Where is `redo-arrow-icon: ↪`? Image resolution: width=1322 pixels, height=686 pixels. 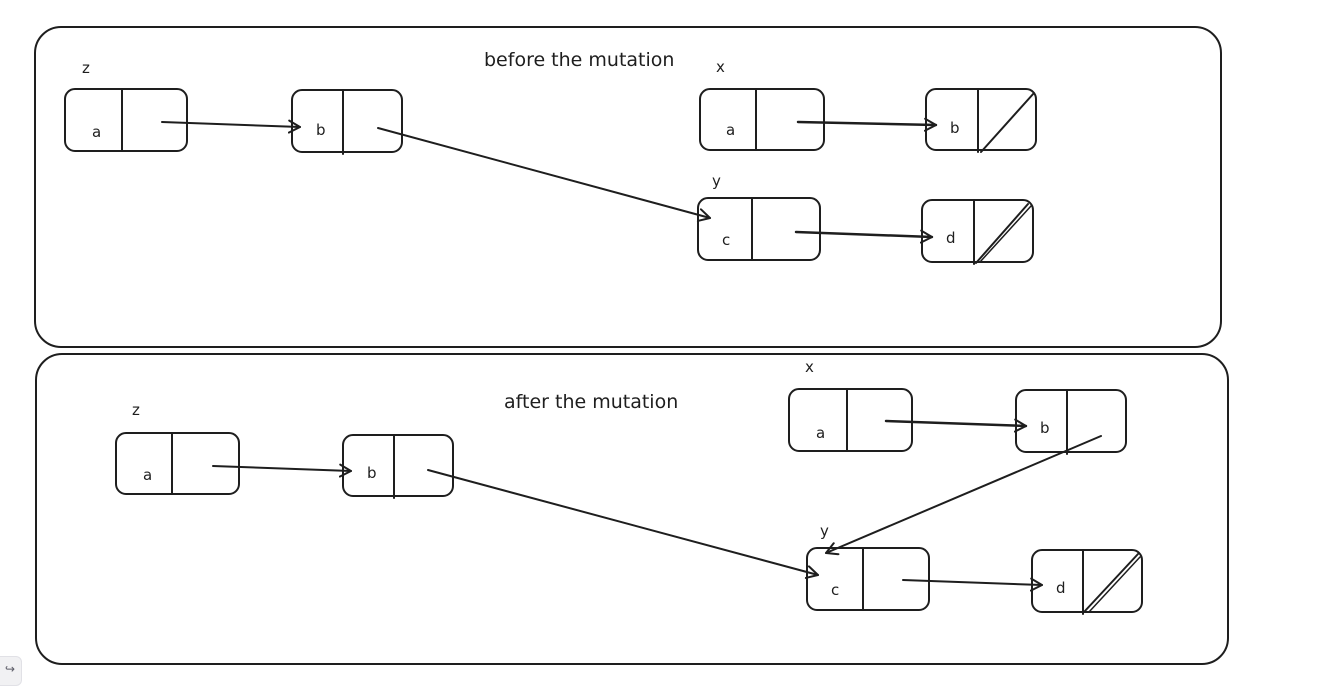 redo-arrow-icon: ↪ is located at coordinates (10, 669).